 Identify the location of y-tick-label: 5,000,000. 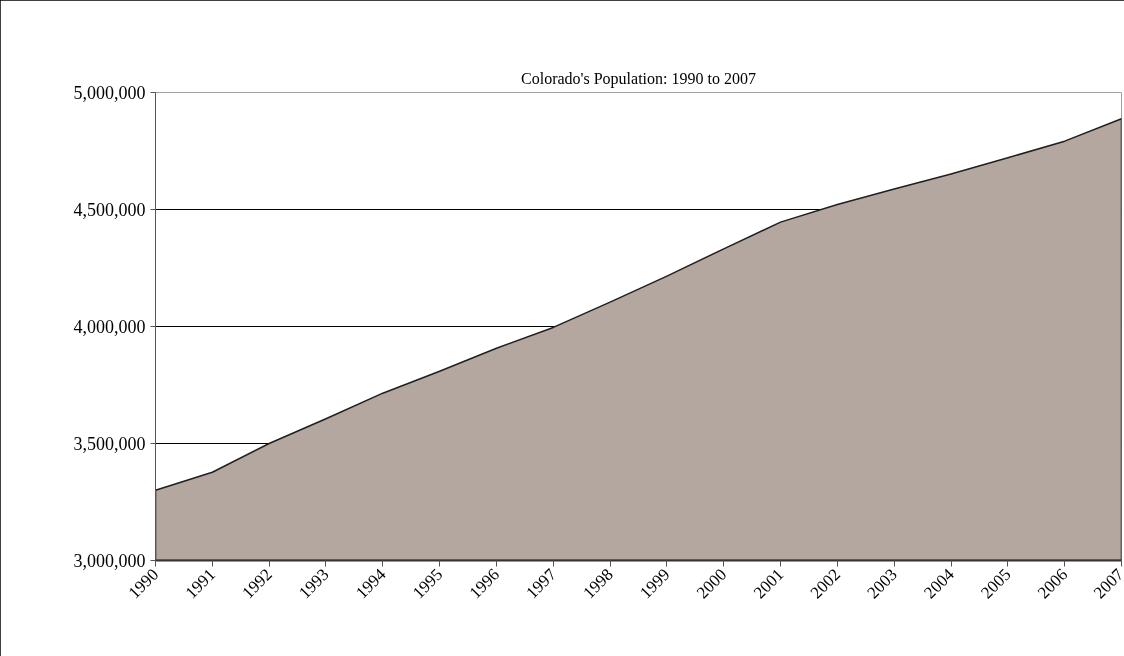
(109, 93).